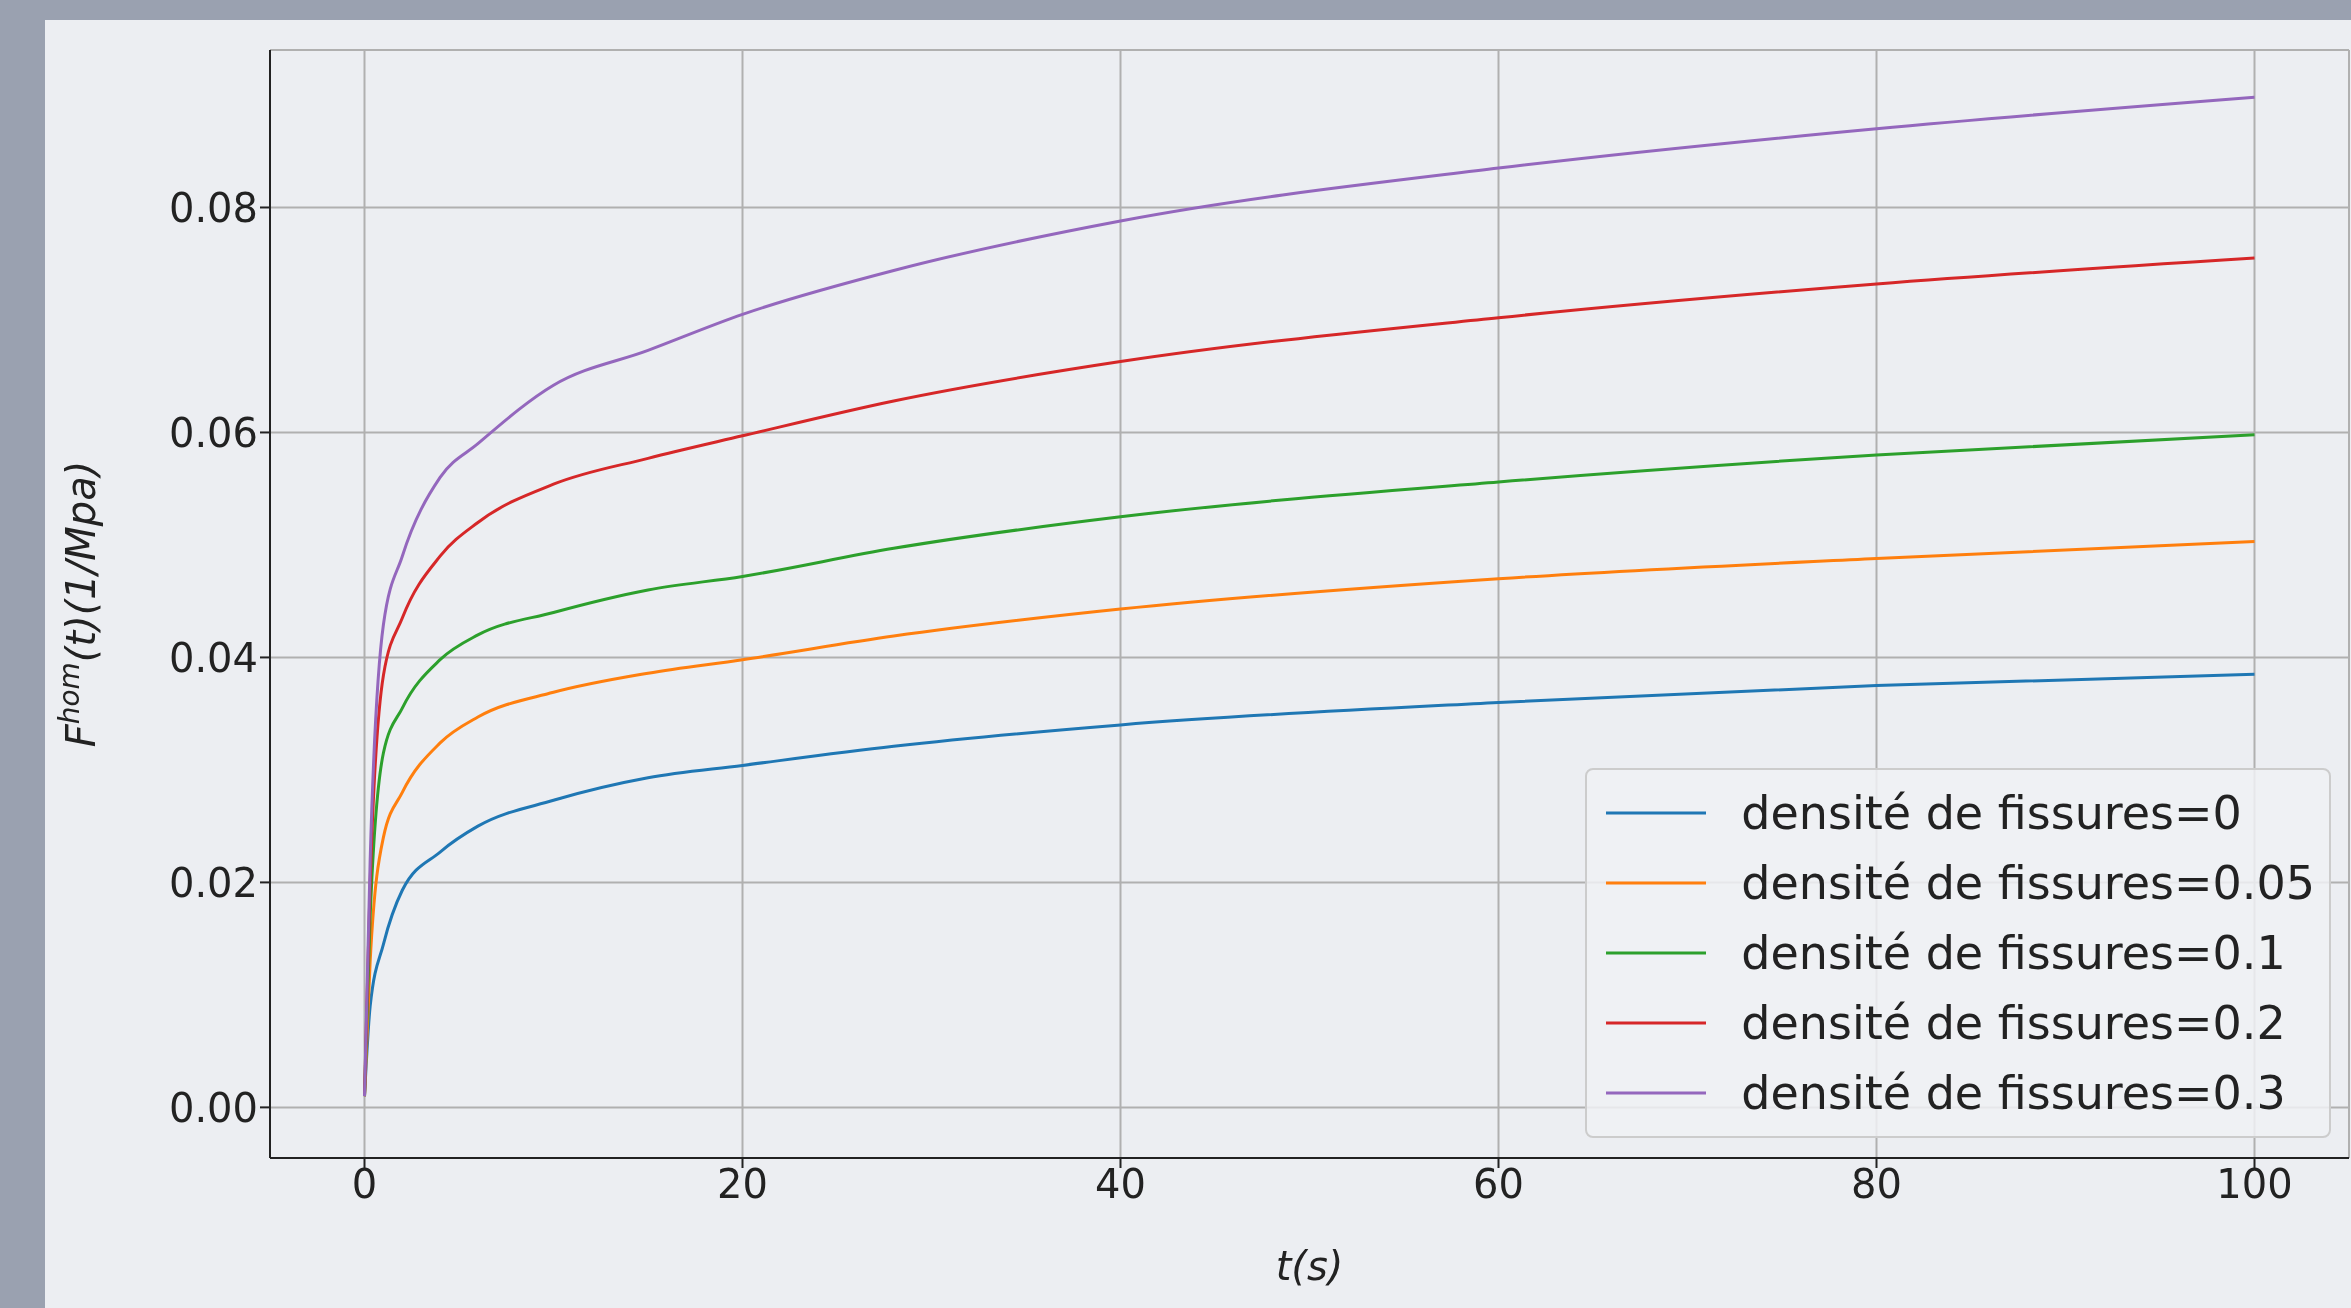 Image resolution: width=2351 pixels, height=1308 pixels. What do you see at coordinates (213, 882) in the screenshot?
I see `y-tick-label: 0.02` at bounding box center [213, 882].